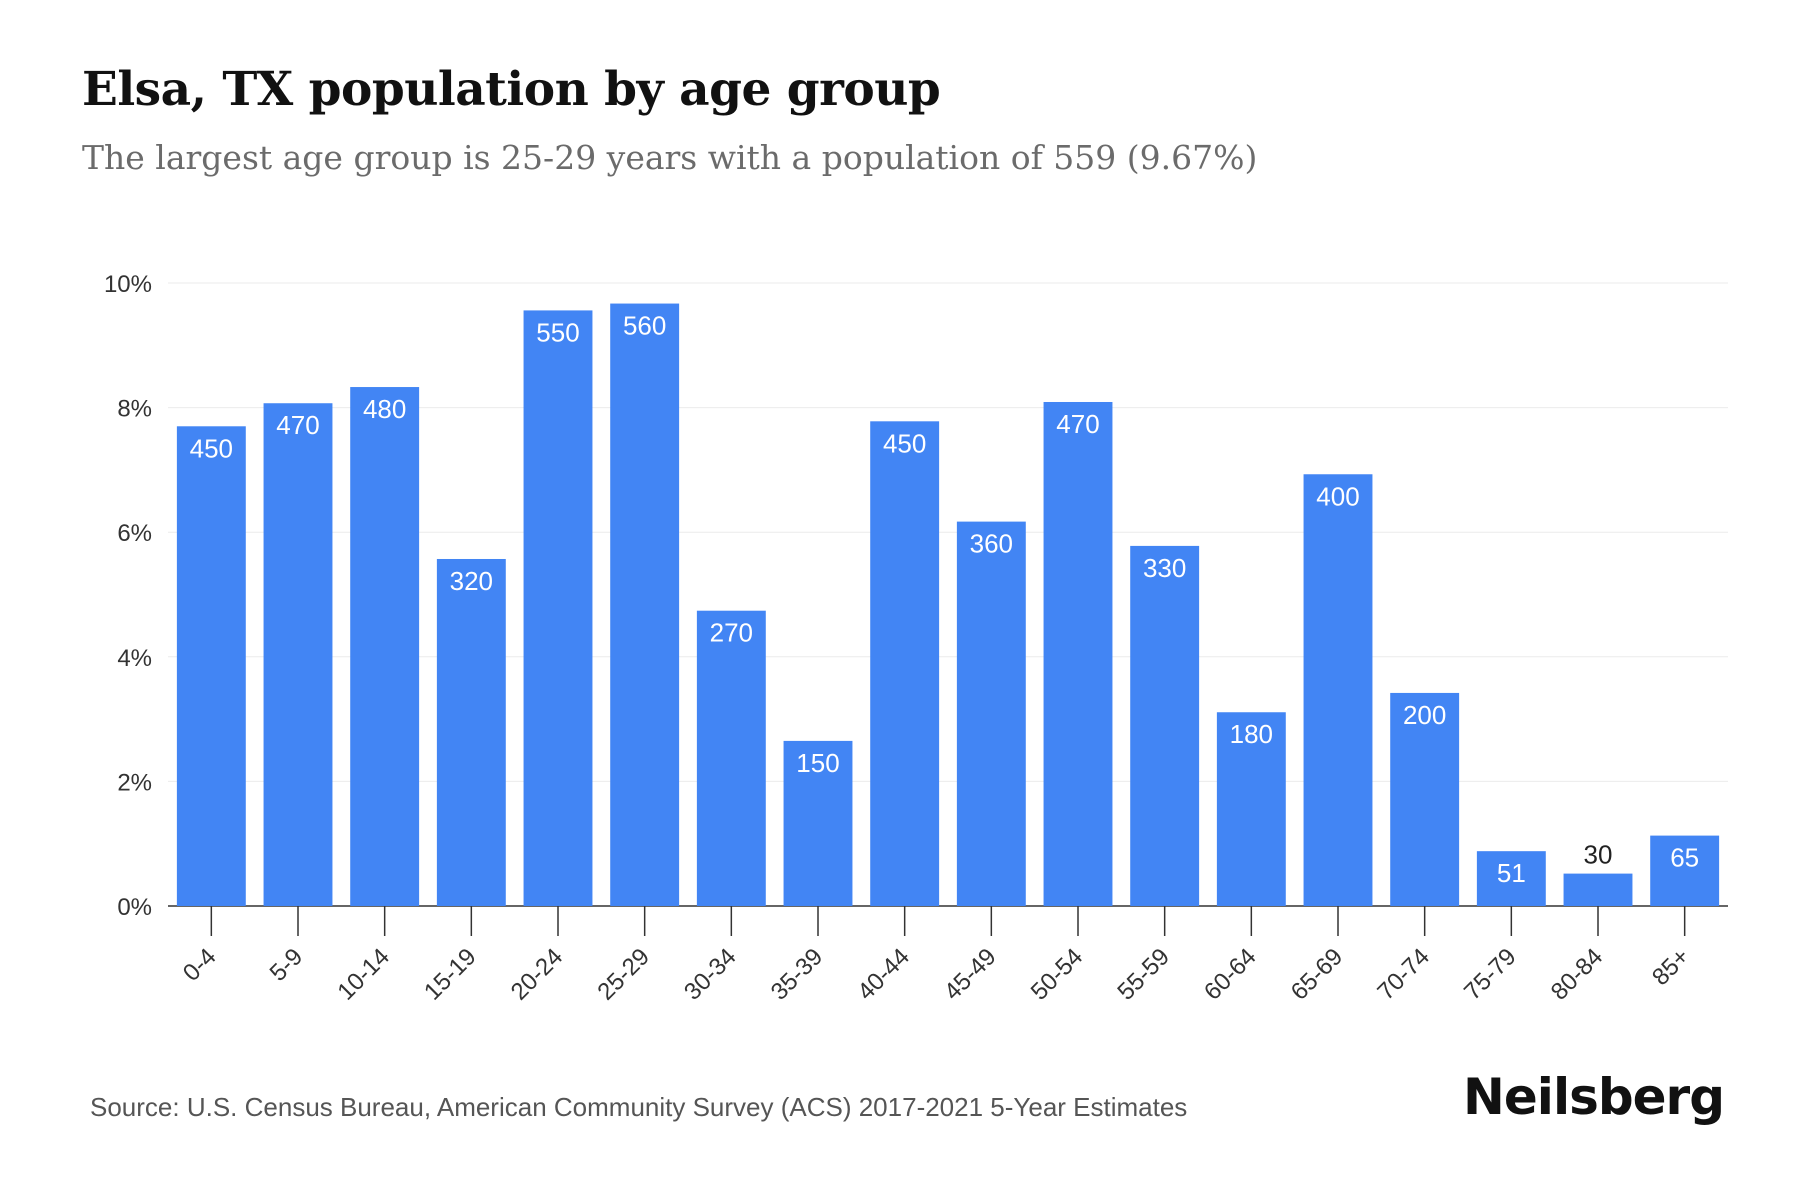 Image resolution: width=1800 pixels, height=1200 pixels. Describe the element at coordinates (134, 907) in the screenshot. I see `y-tick-label: 0%` at that location.